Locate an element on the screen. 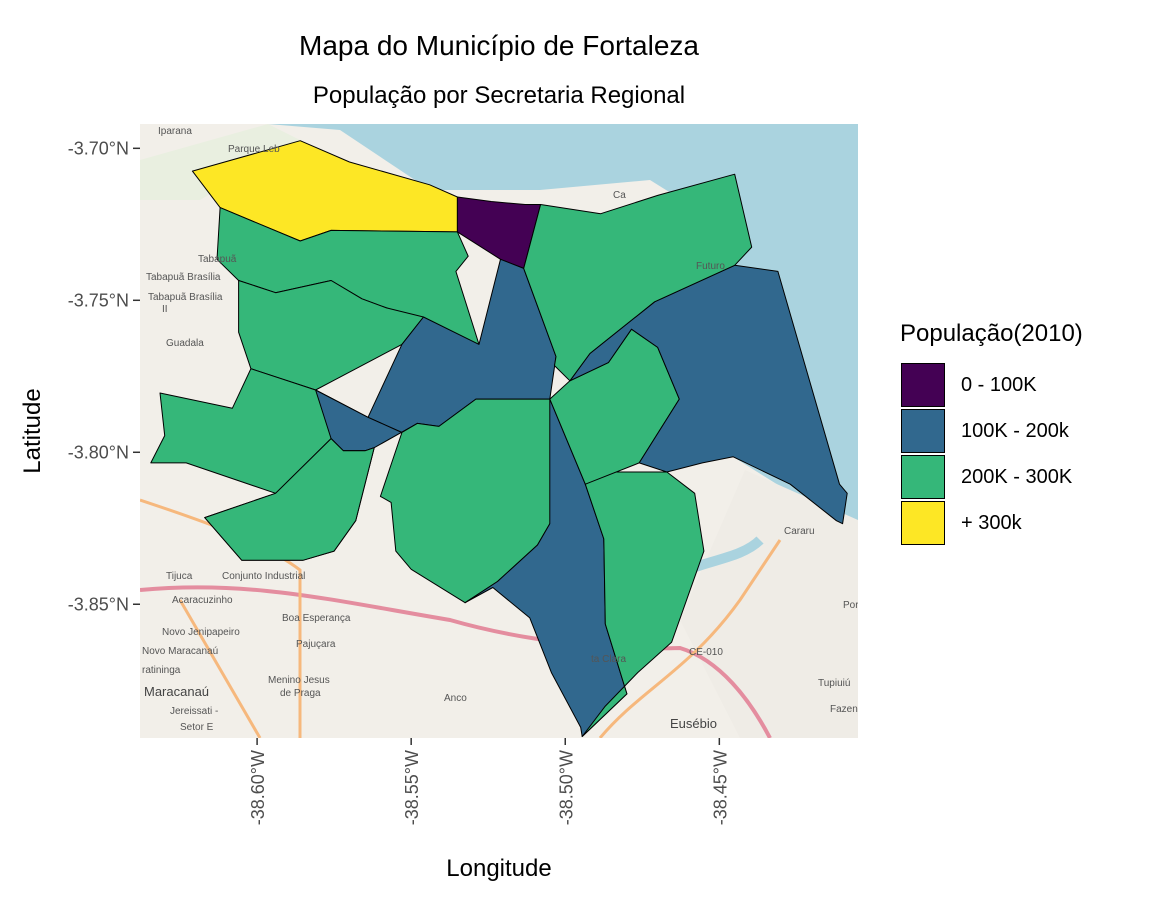  svg-text: Futuro is located at coordinates (710, 266).